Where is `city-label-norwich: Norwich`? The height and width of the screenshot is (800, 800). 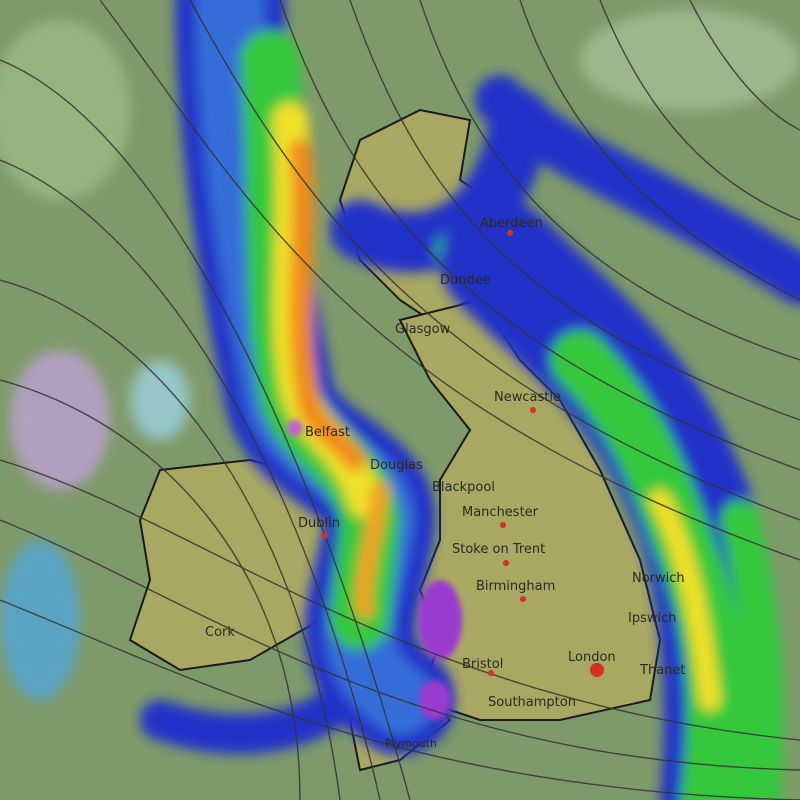 city-label-norwich: Norwich is located at coordinates (658, 578).